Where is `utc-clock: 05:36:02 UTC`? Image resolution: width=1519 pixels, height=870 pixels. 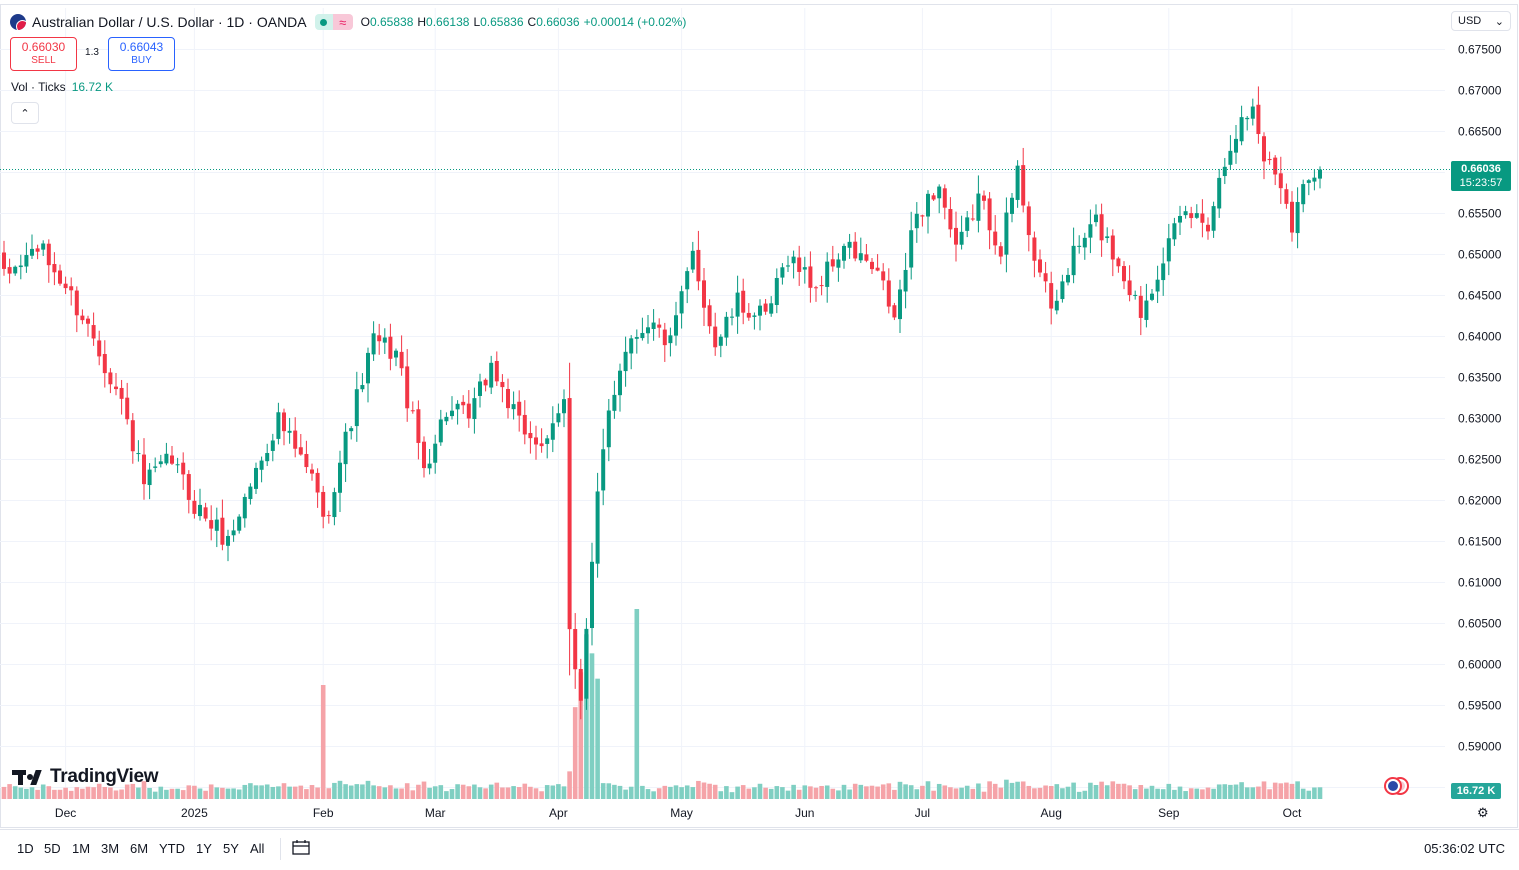 utc-clock: 05:36:02 UTC is located at coordinates (1464, 848).